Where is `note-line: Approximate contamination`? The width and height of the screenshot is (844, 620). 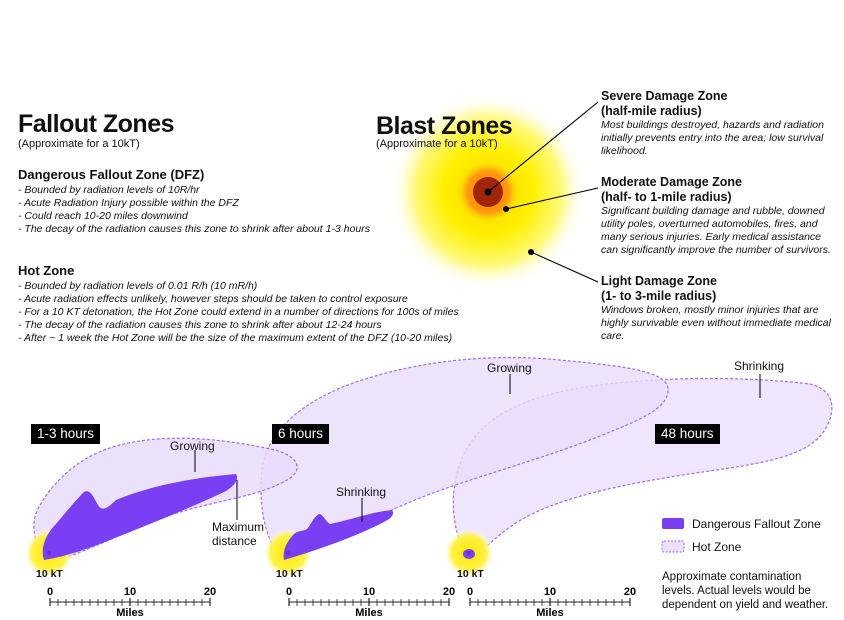
note-line: Approximate contamination is located at coordinates (731, 577).